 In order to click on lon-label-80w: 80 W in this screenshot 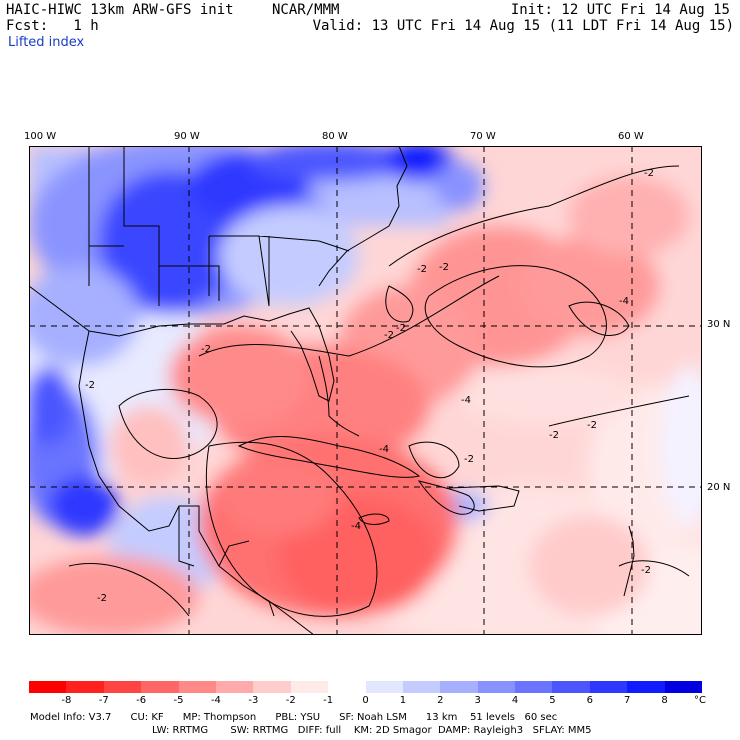, I will do `click(335, 136)`.